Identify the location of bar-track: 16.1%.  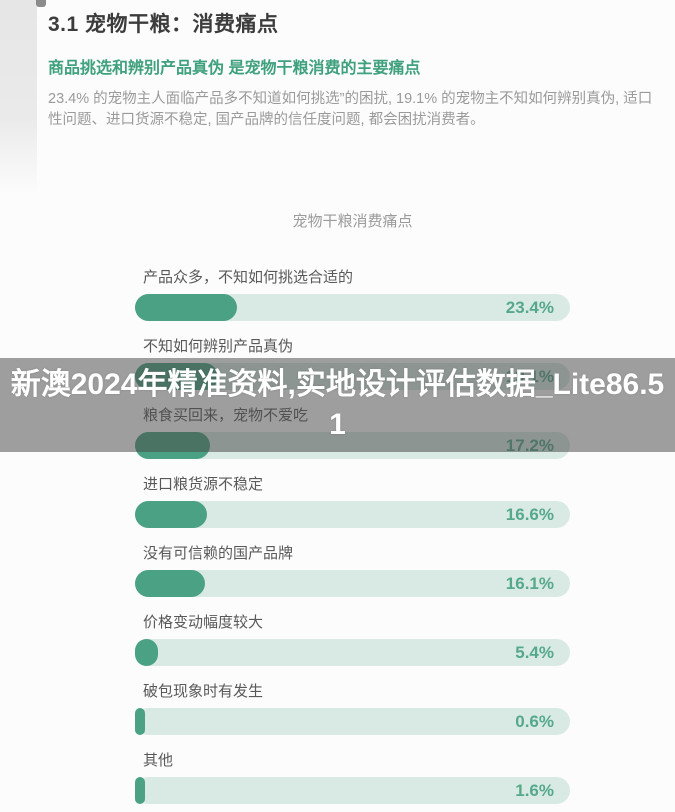
(352, 583).